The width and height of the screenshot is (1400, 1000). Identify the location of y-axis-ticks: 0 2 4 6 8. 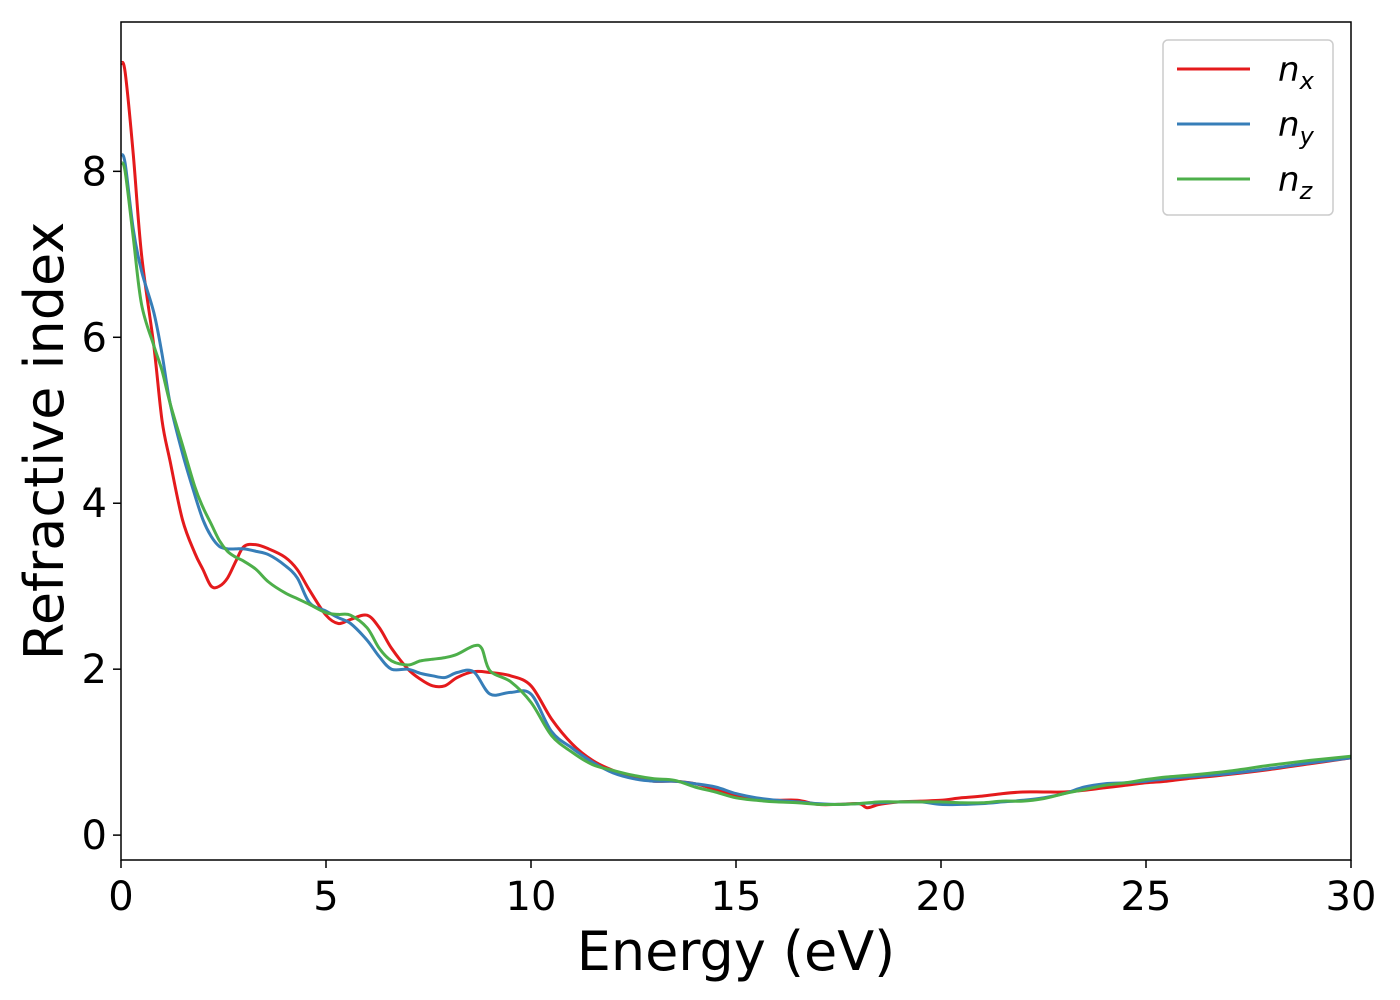
(101, 504).